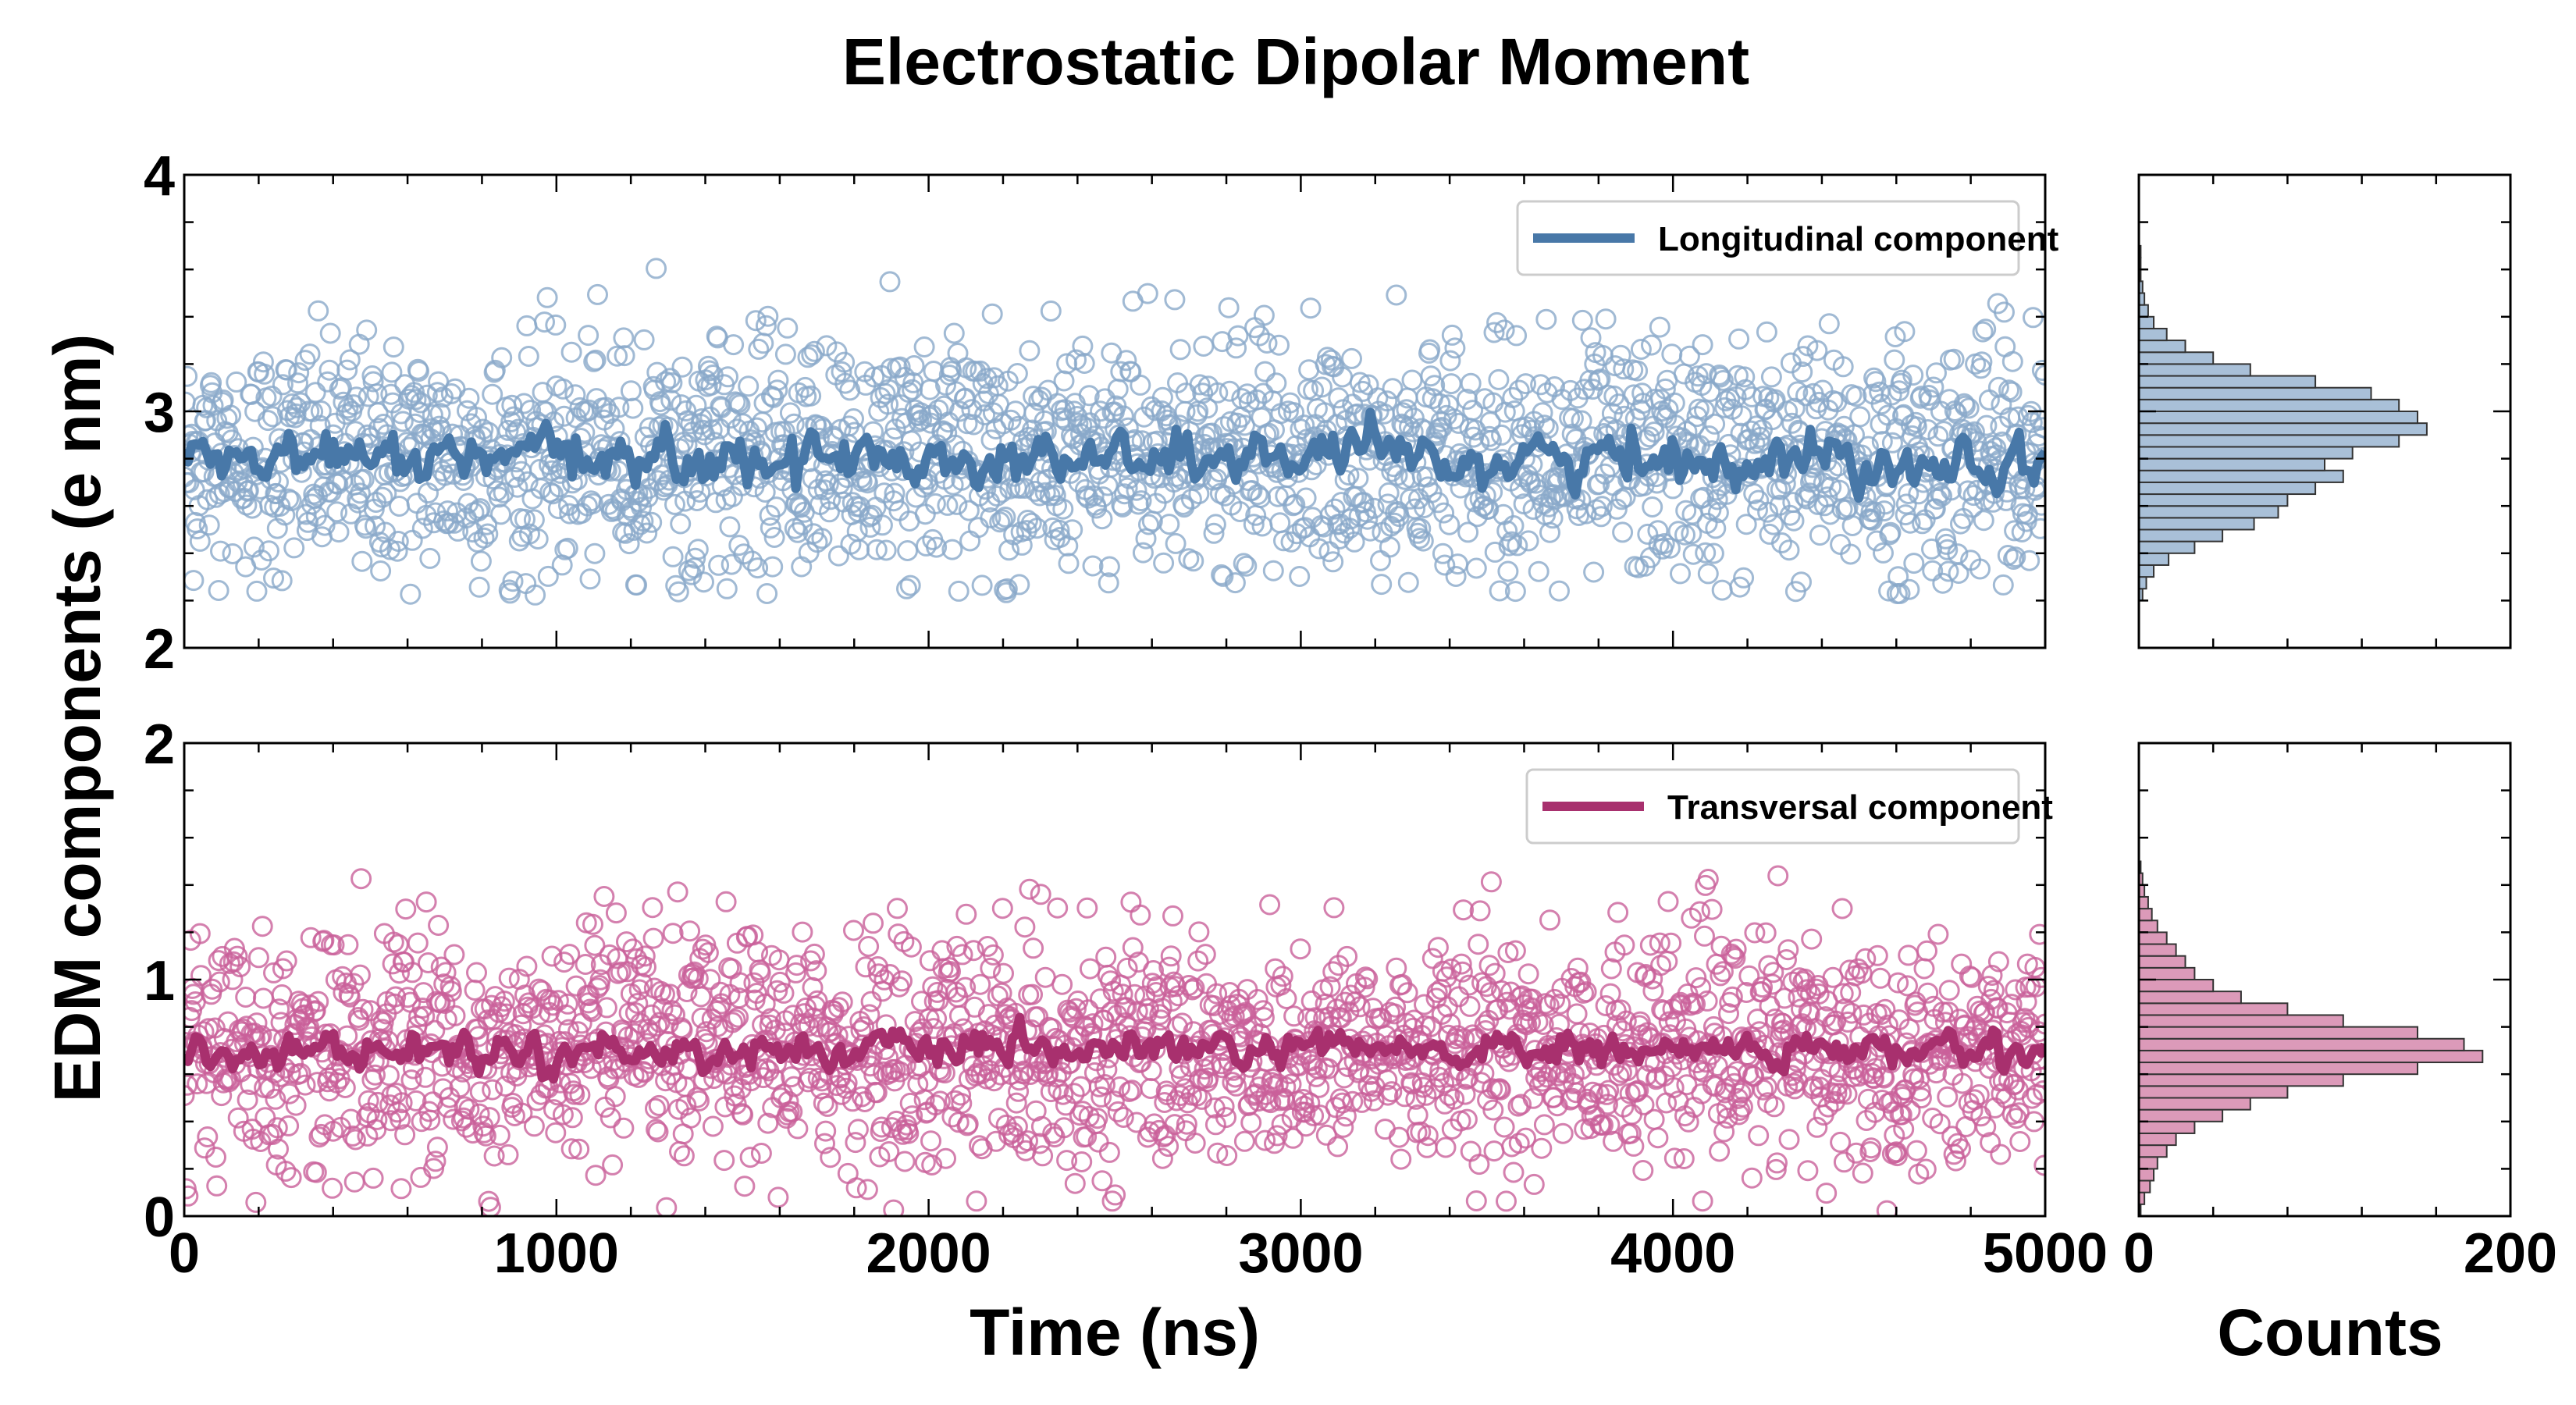 The width and height of the screenshot is (2576, 1405). I want to click on x-tick-label: 1000, so click(556, 1253).